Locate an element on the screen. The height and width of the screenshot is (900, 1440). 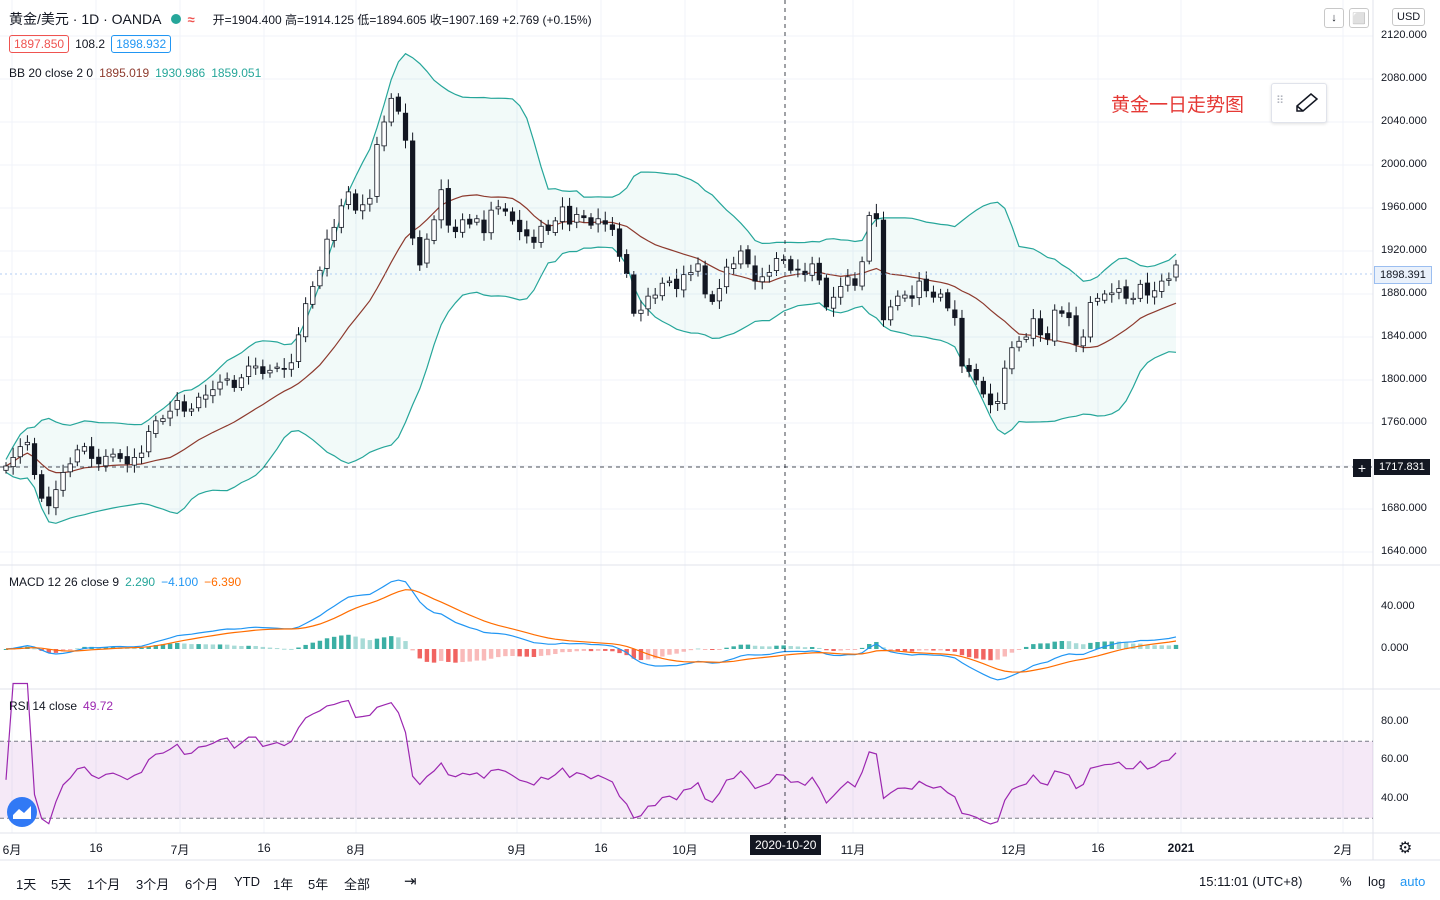
bid-price-button: 1897.850 is located at coordinates (39, 44).